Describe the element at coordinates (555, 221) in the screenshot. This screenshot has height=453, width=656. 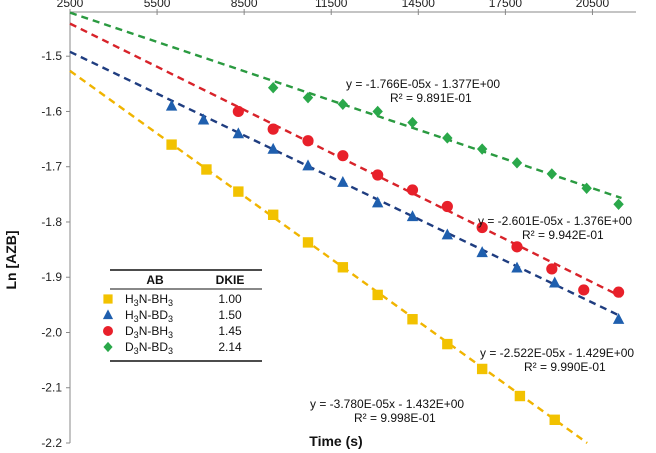
I see `fit-equation: y = -2.601E-05x - 1.376E+00` at that location.